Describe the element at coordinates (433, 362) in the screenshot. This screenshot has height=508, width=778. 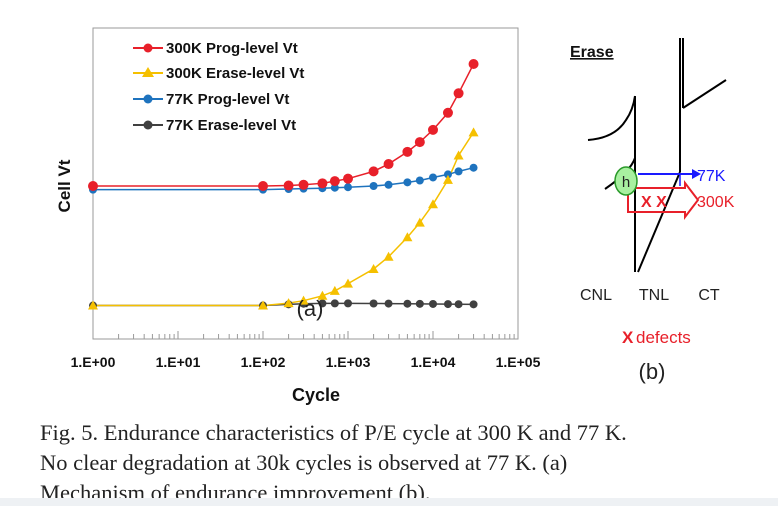
I see `x-tick-label: 1.E+04` at that location.